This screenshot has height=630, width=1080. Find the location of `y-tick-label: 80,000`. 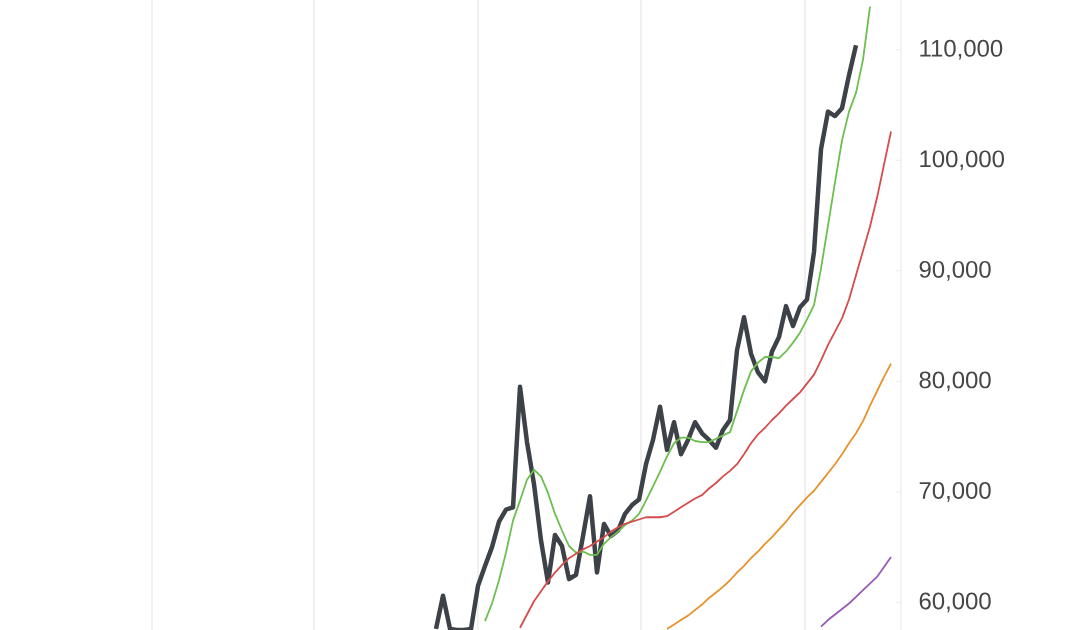

y-tick-label: 80,000 is located at coordinates (955, 381).